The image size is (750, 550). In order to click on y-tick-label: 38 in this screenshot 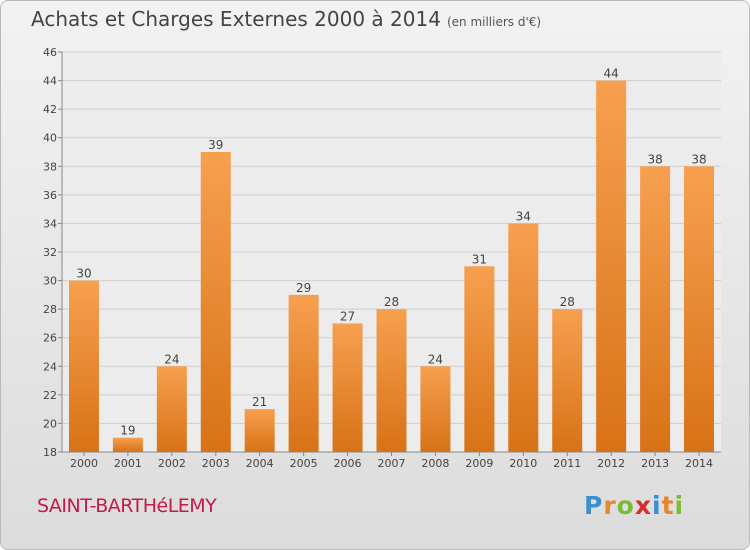, I will do `click(50, 166)`.